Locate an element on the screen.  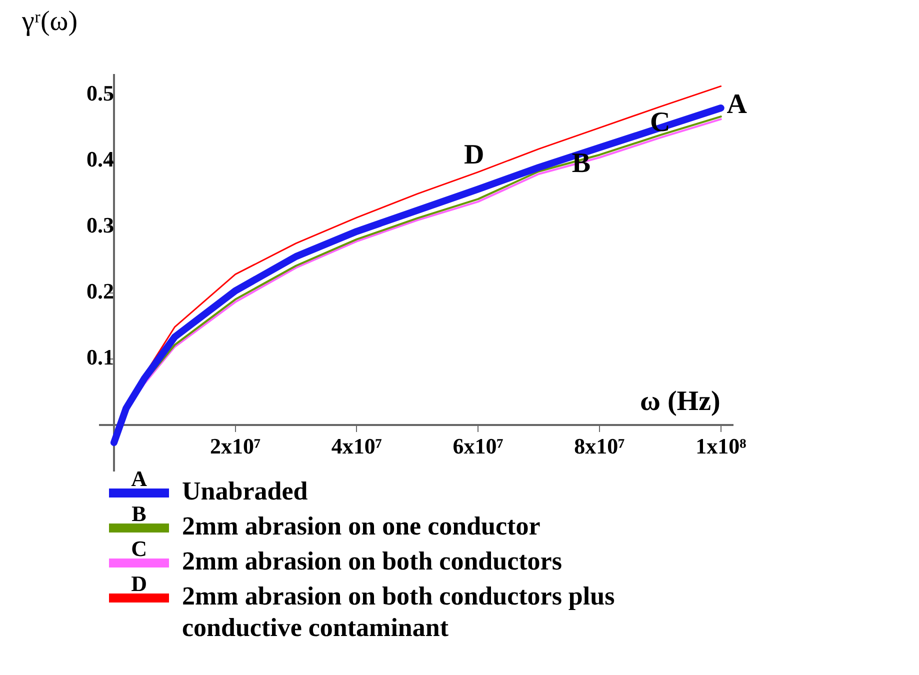
x-tick-label: 1x10⁸ is located at coordinates (721, 446).